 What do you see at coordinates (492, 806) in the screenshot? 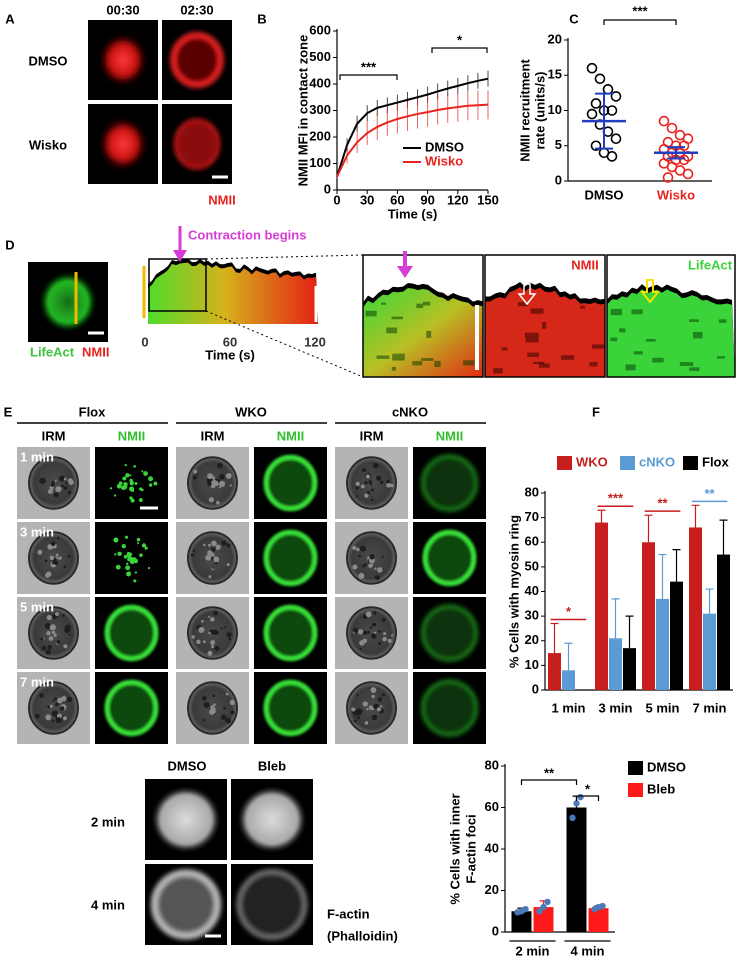
I see `y-tick-label: 60` at bounding box center [492, 806].